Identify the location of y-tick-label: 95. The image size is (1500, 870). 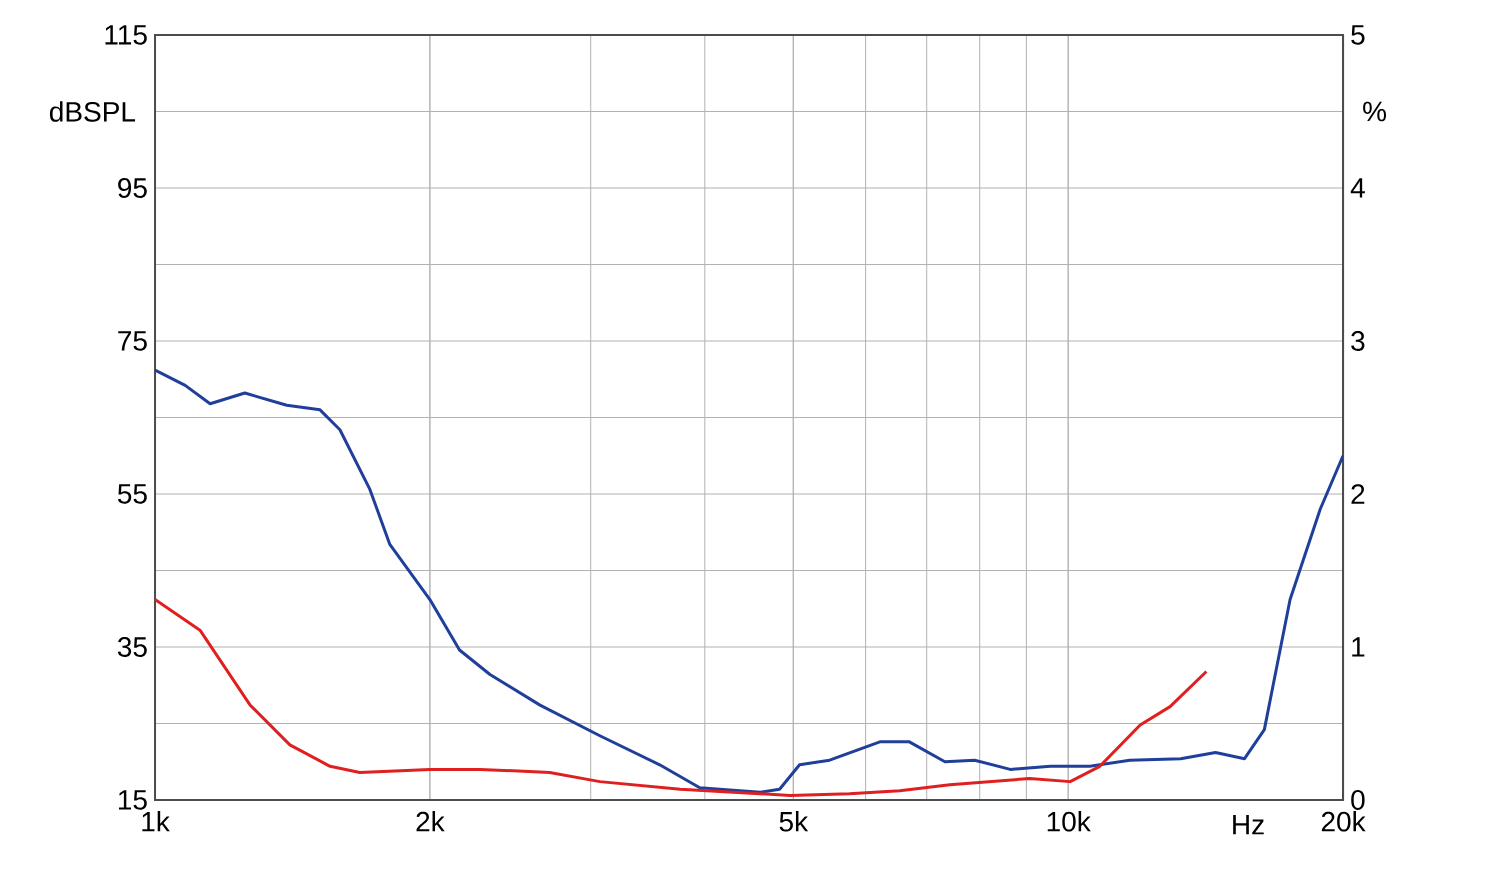
(132, 188).